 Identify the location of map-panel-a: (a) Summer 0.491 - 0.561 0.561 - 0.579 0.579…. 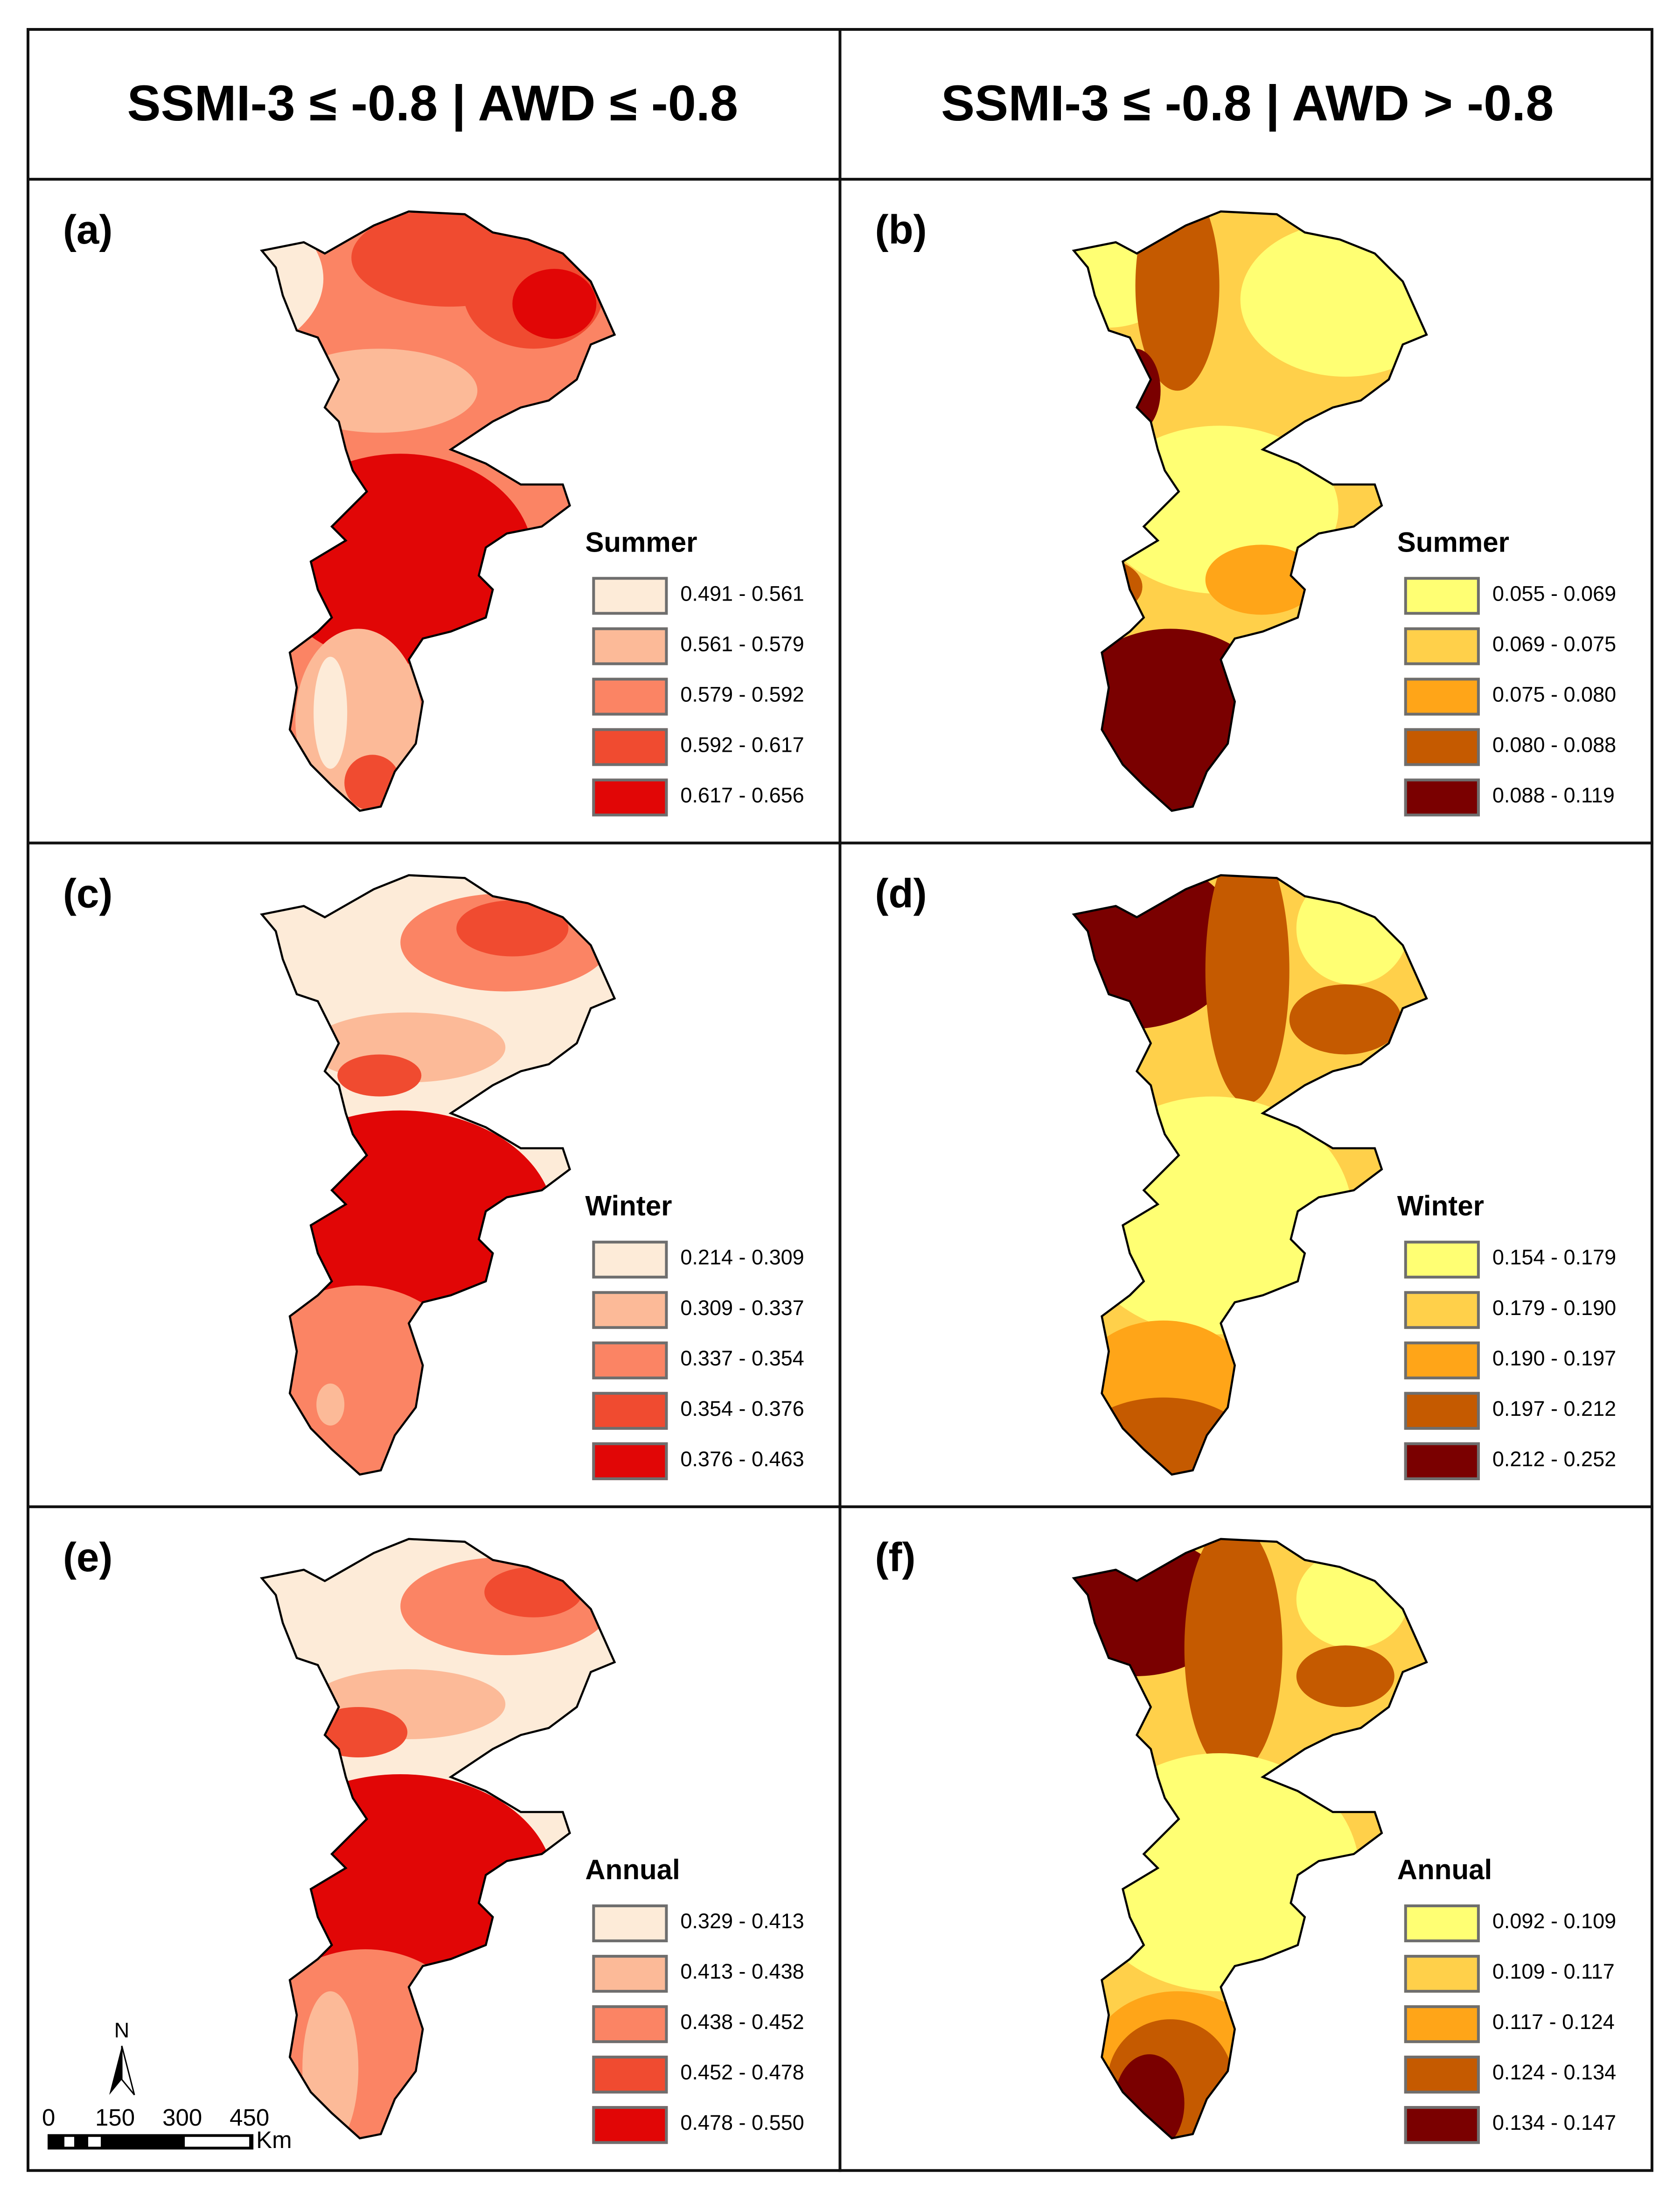
(435, 512).